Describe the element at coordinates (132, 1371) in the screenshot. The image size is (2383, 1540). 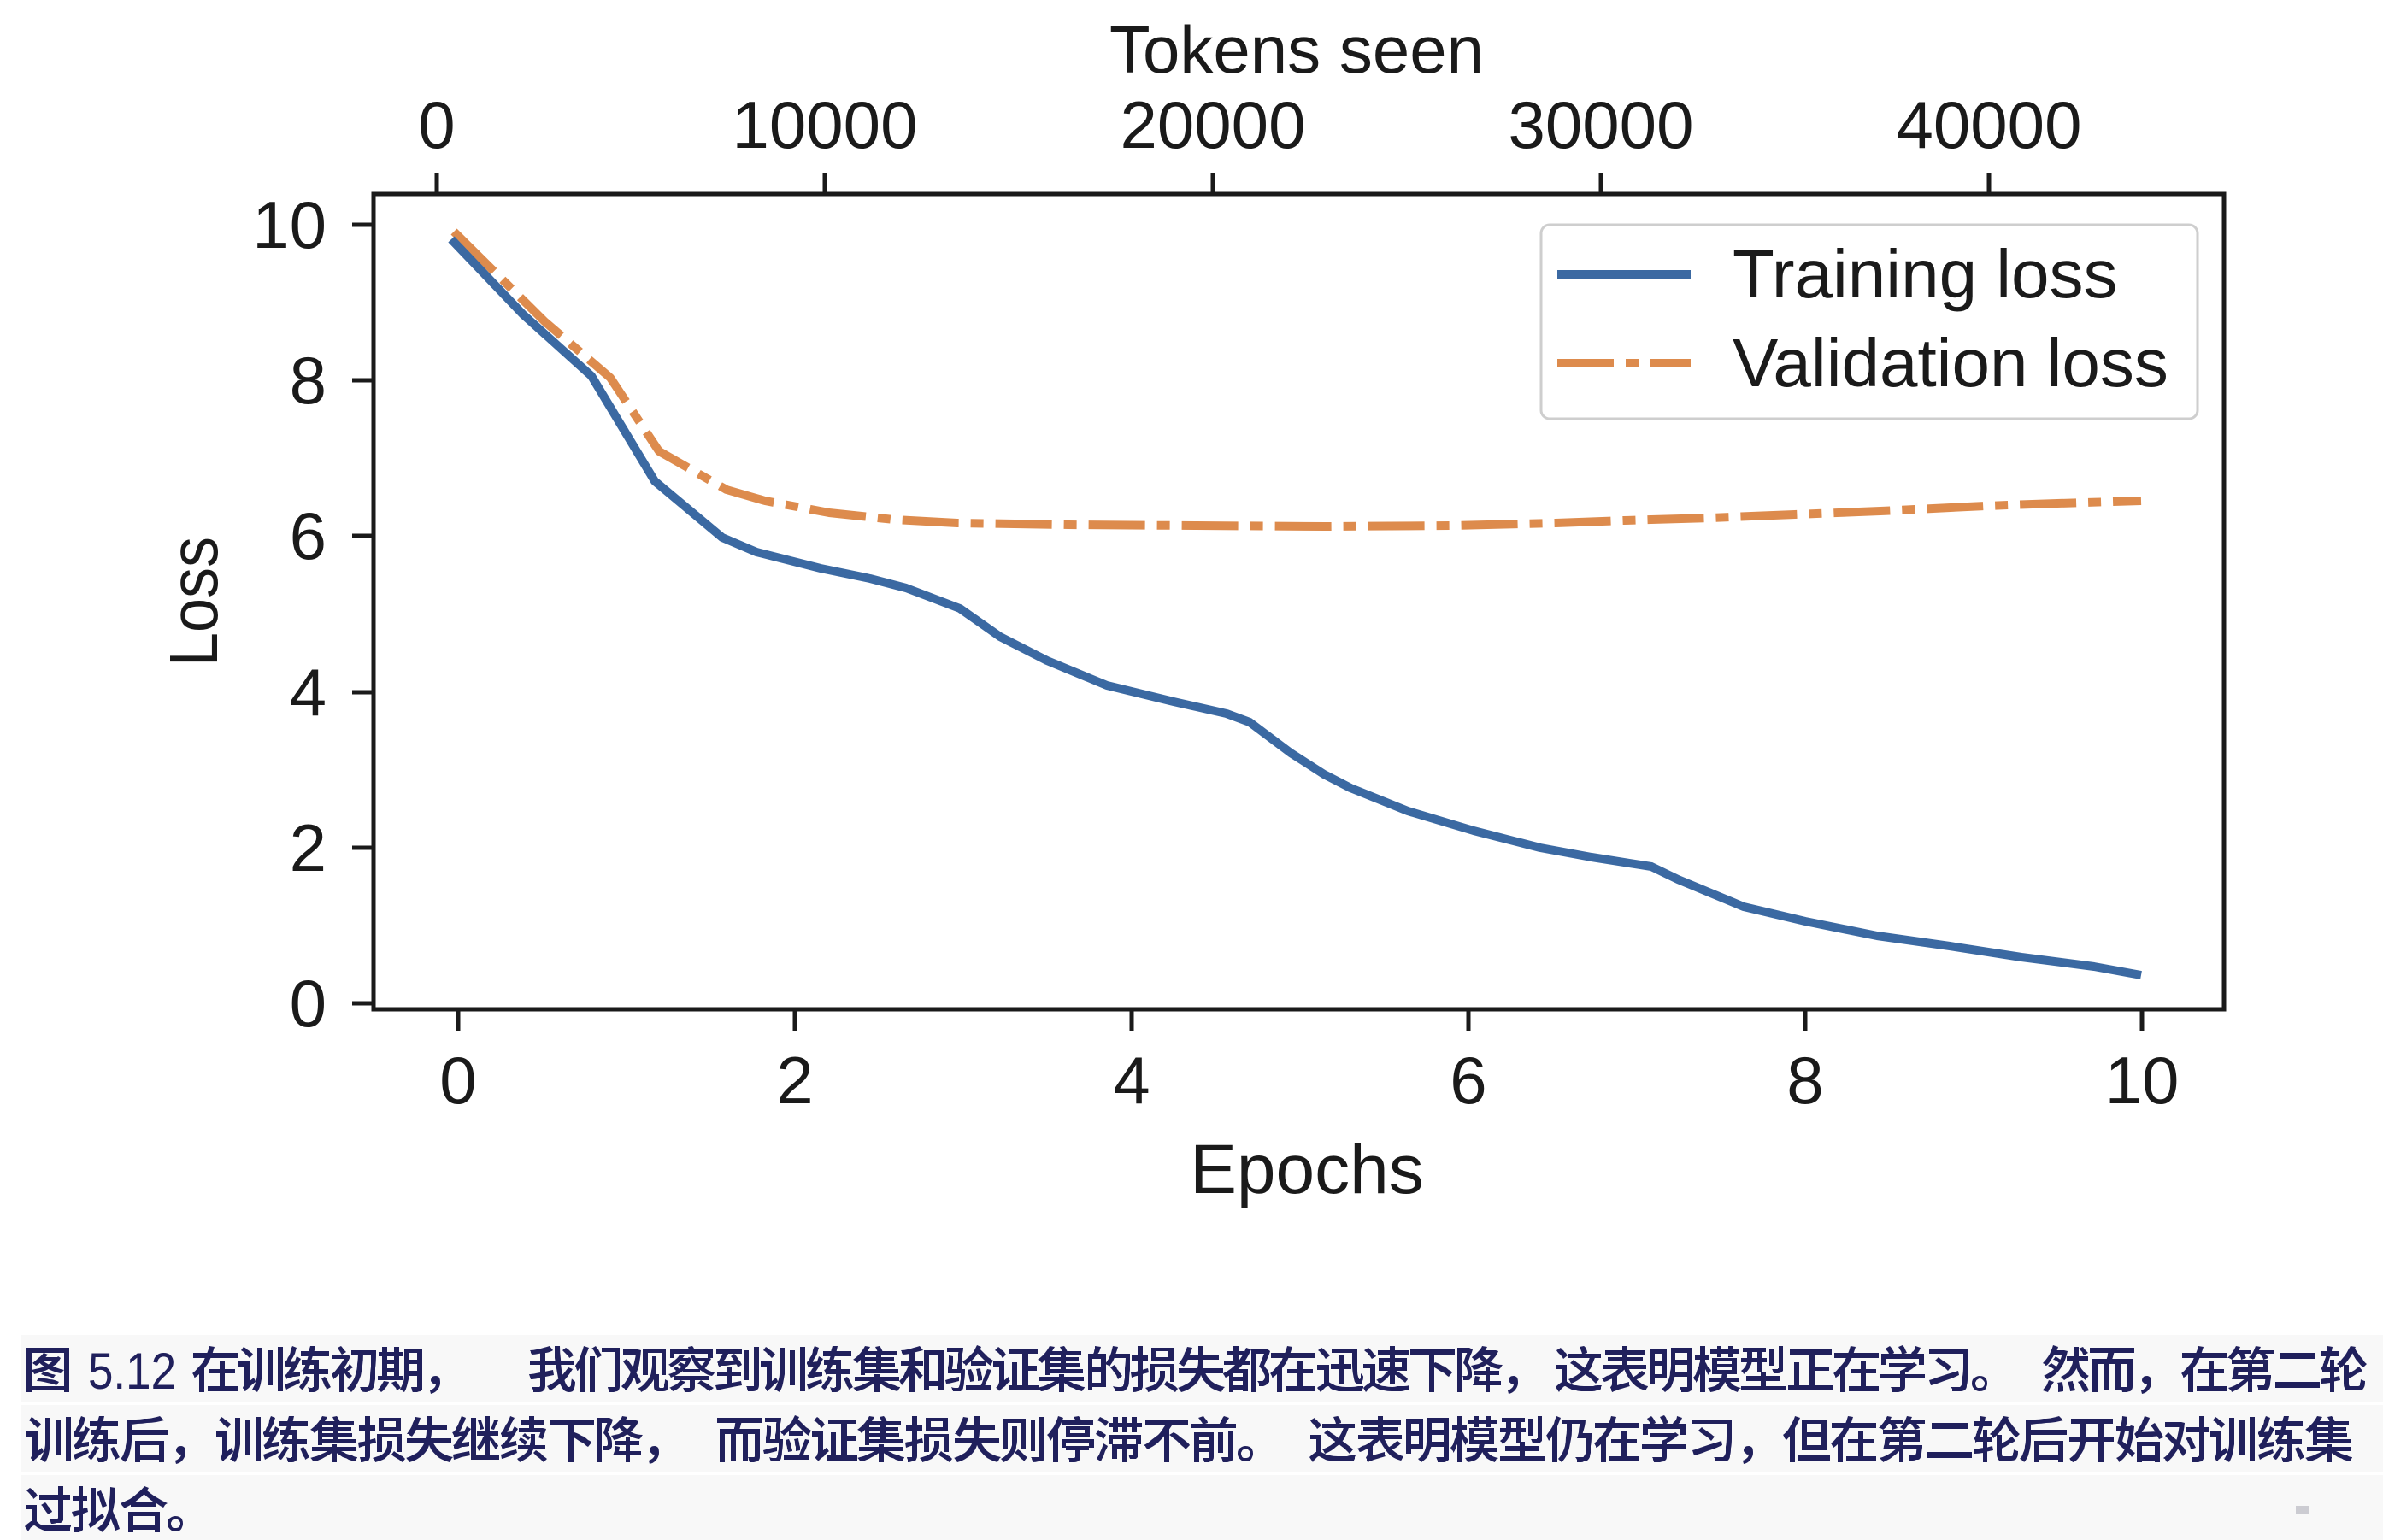
I see `svg-text: 5.12` at that location.